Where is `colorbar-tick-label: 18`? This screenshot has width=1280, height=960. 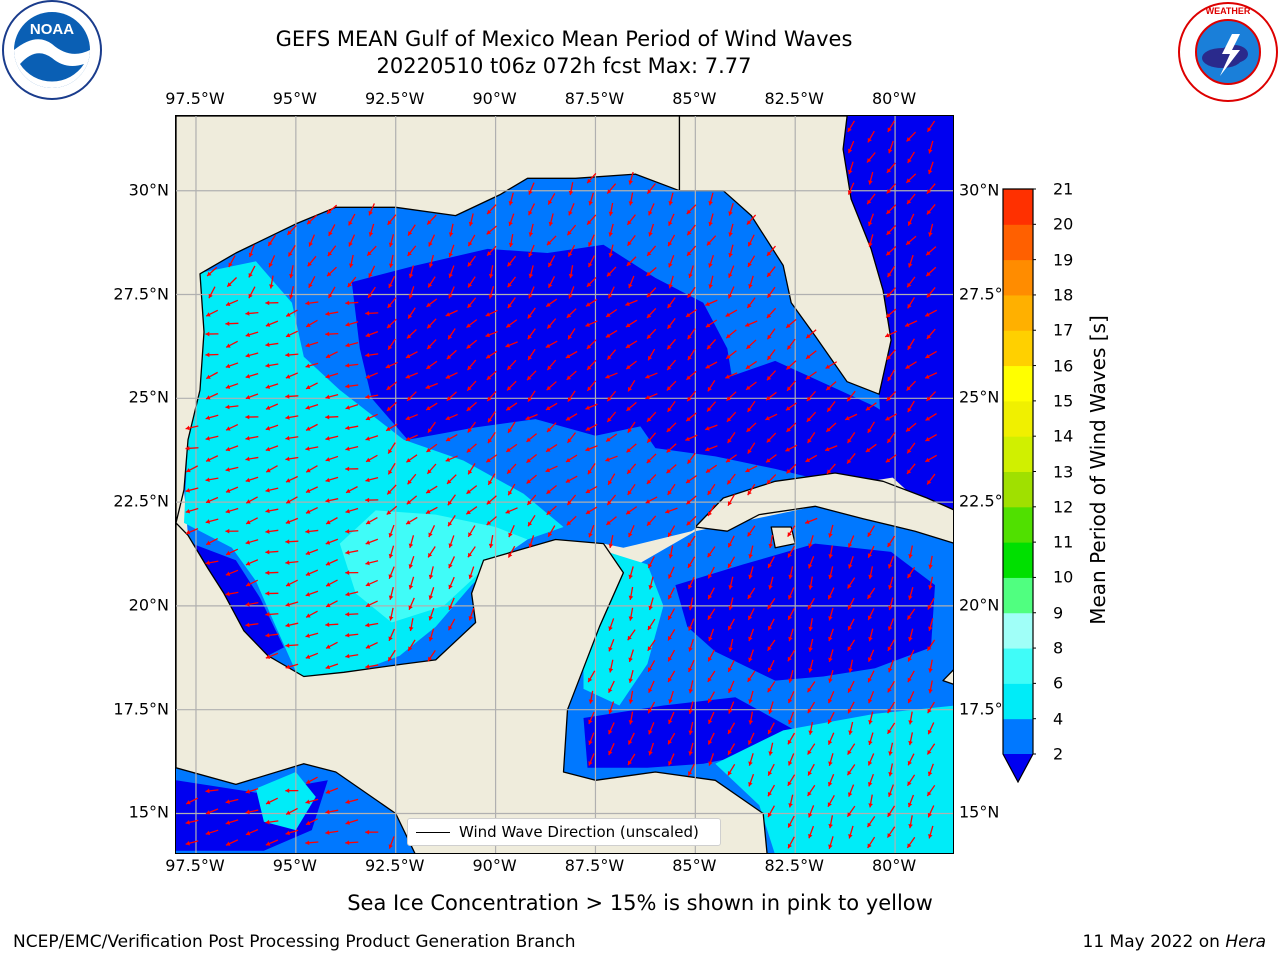 colorbar-tick-label: 18 is located at coordinates (1063, 295).